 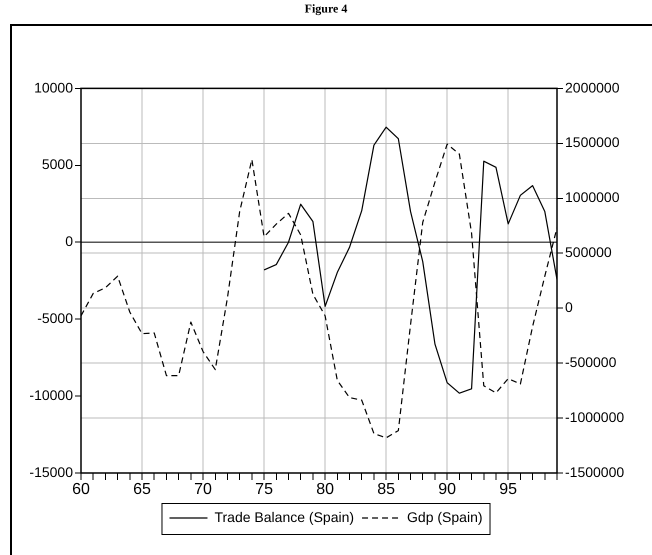 I want to click on x-tick-label: 85, so click(x=386, y=489).